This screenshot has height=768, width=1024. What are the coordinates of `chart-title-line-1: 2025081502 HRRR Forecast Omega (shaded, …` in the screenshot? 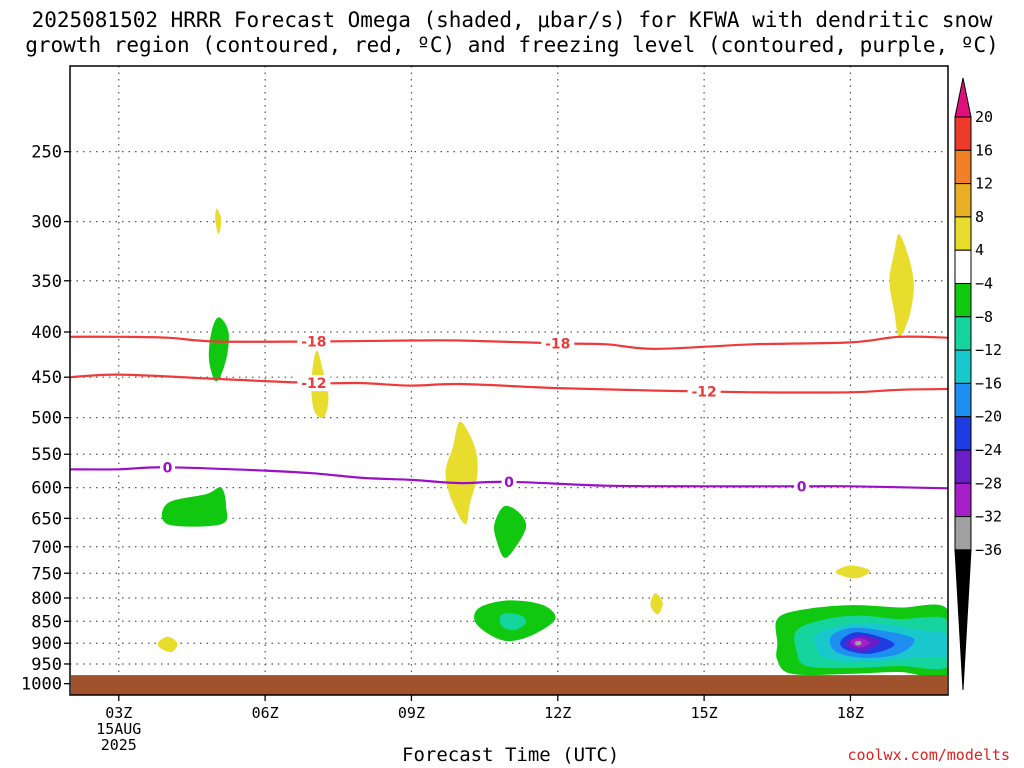 It's located at (512, 20).